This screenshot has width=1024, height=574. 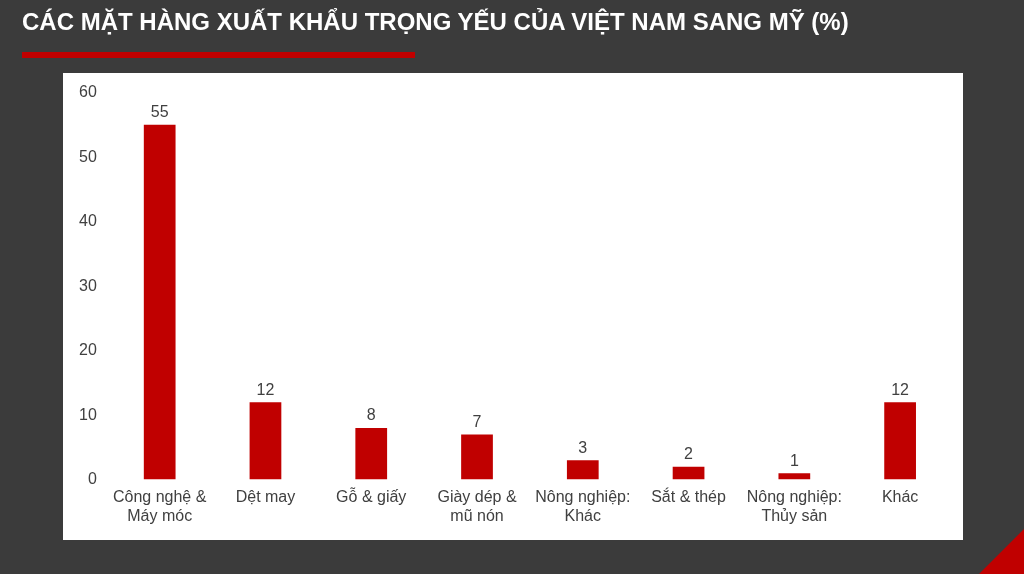 I want to click on data-label: 55, so click(x=159, y=112).